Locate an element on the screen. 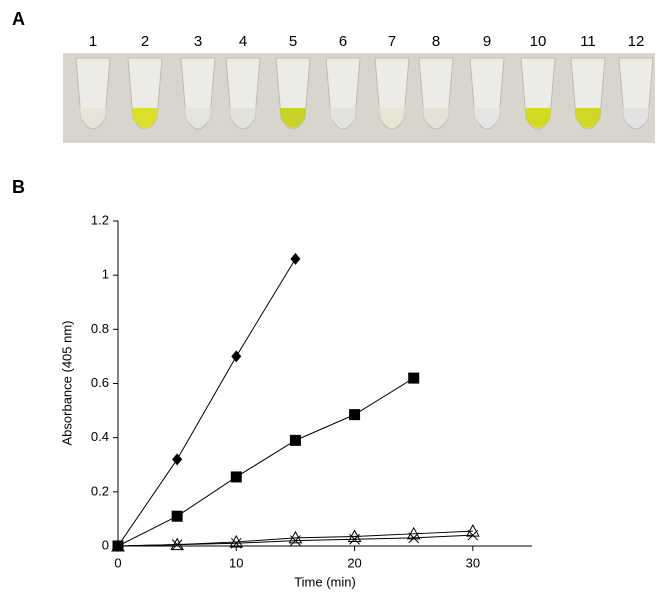 The height and width of the screenshot is (602, 666). tube-label: 7 is located at coordinates (392, 41).